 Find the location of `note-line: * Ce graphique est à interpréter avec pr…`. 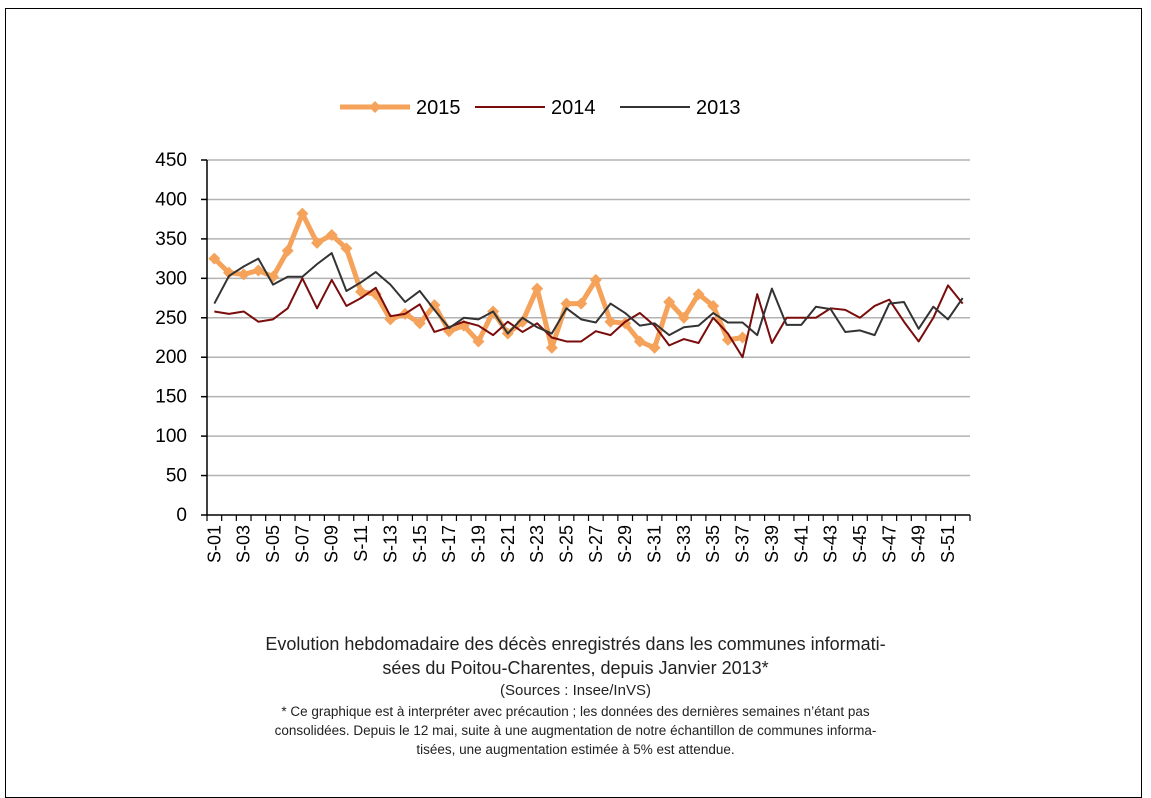

note-line: * Ce graphique est à interpréter avec pr… is located at coordinates (575, 711).